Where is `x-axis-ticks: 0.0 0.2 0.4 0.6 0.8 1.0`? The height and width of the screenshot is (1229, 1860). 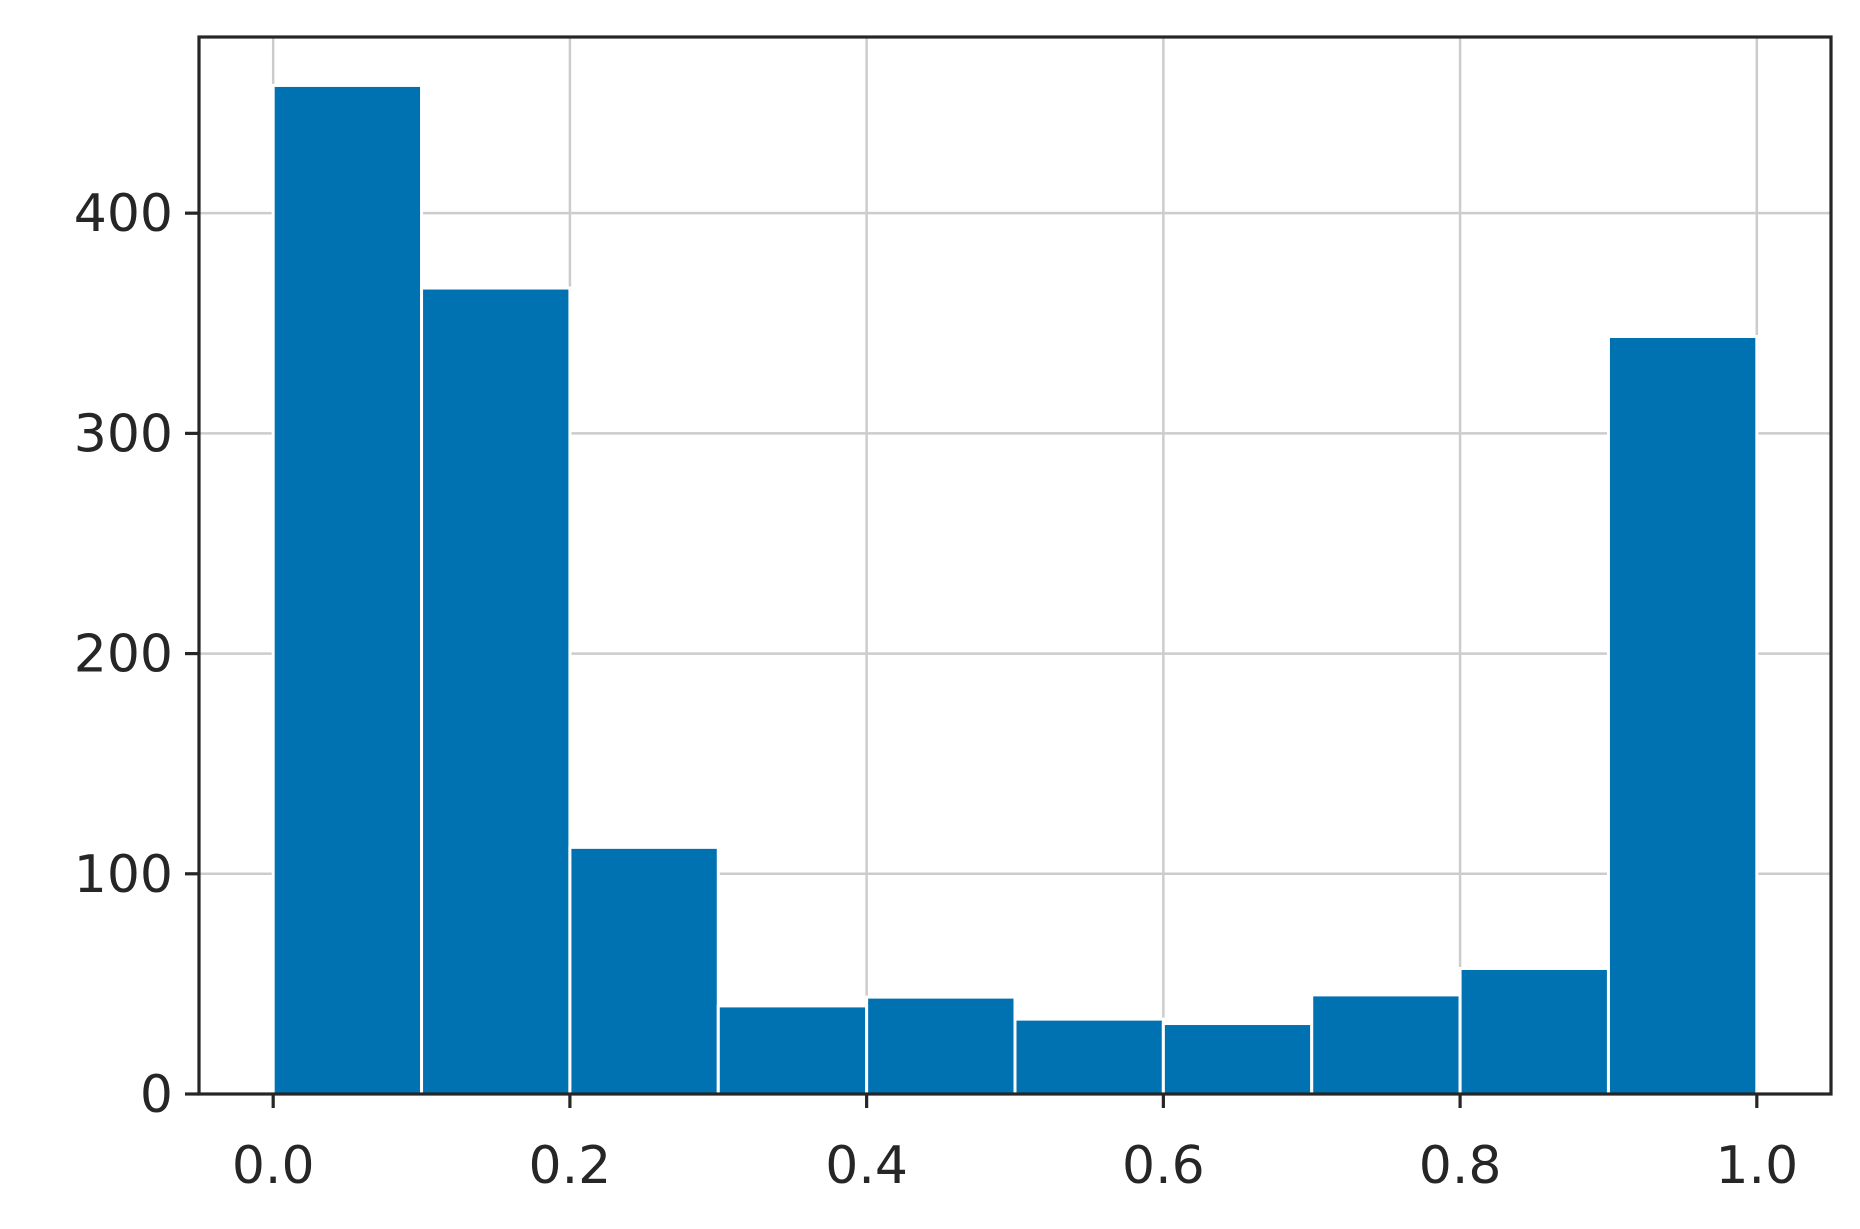 x-axis-ticks: 0.0 0.2 0.4 0.6 0.8 1.0 is located at coordinates (1015, 1145).